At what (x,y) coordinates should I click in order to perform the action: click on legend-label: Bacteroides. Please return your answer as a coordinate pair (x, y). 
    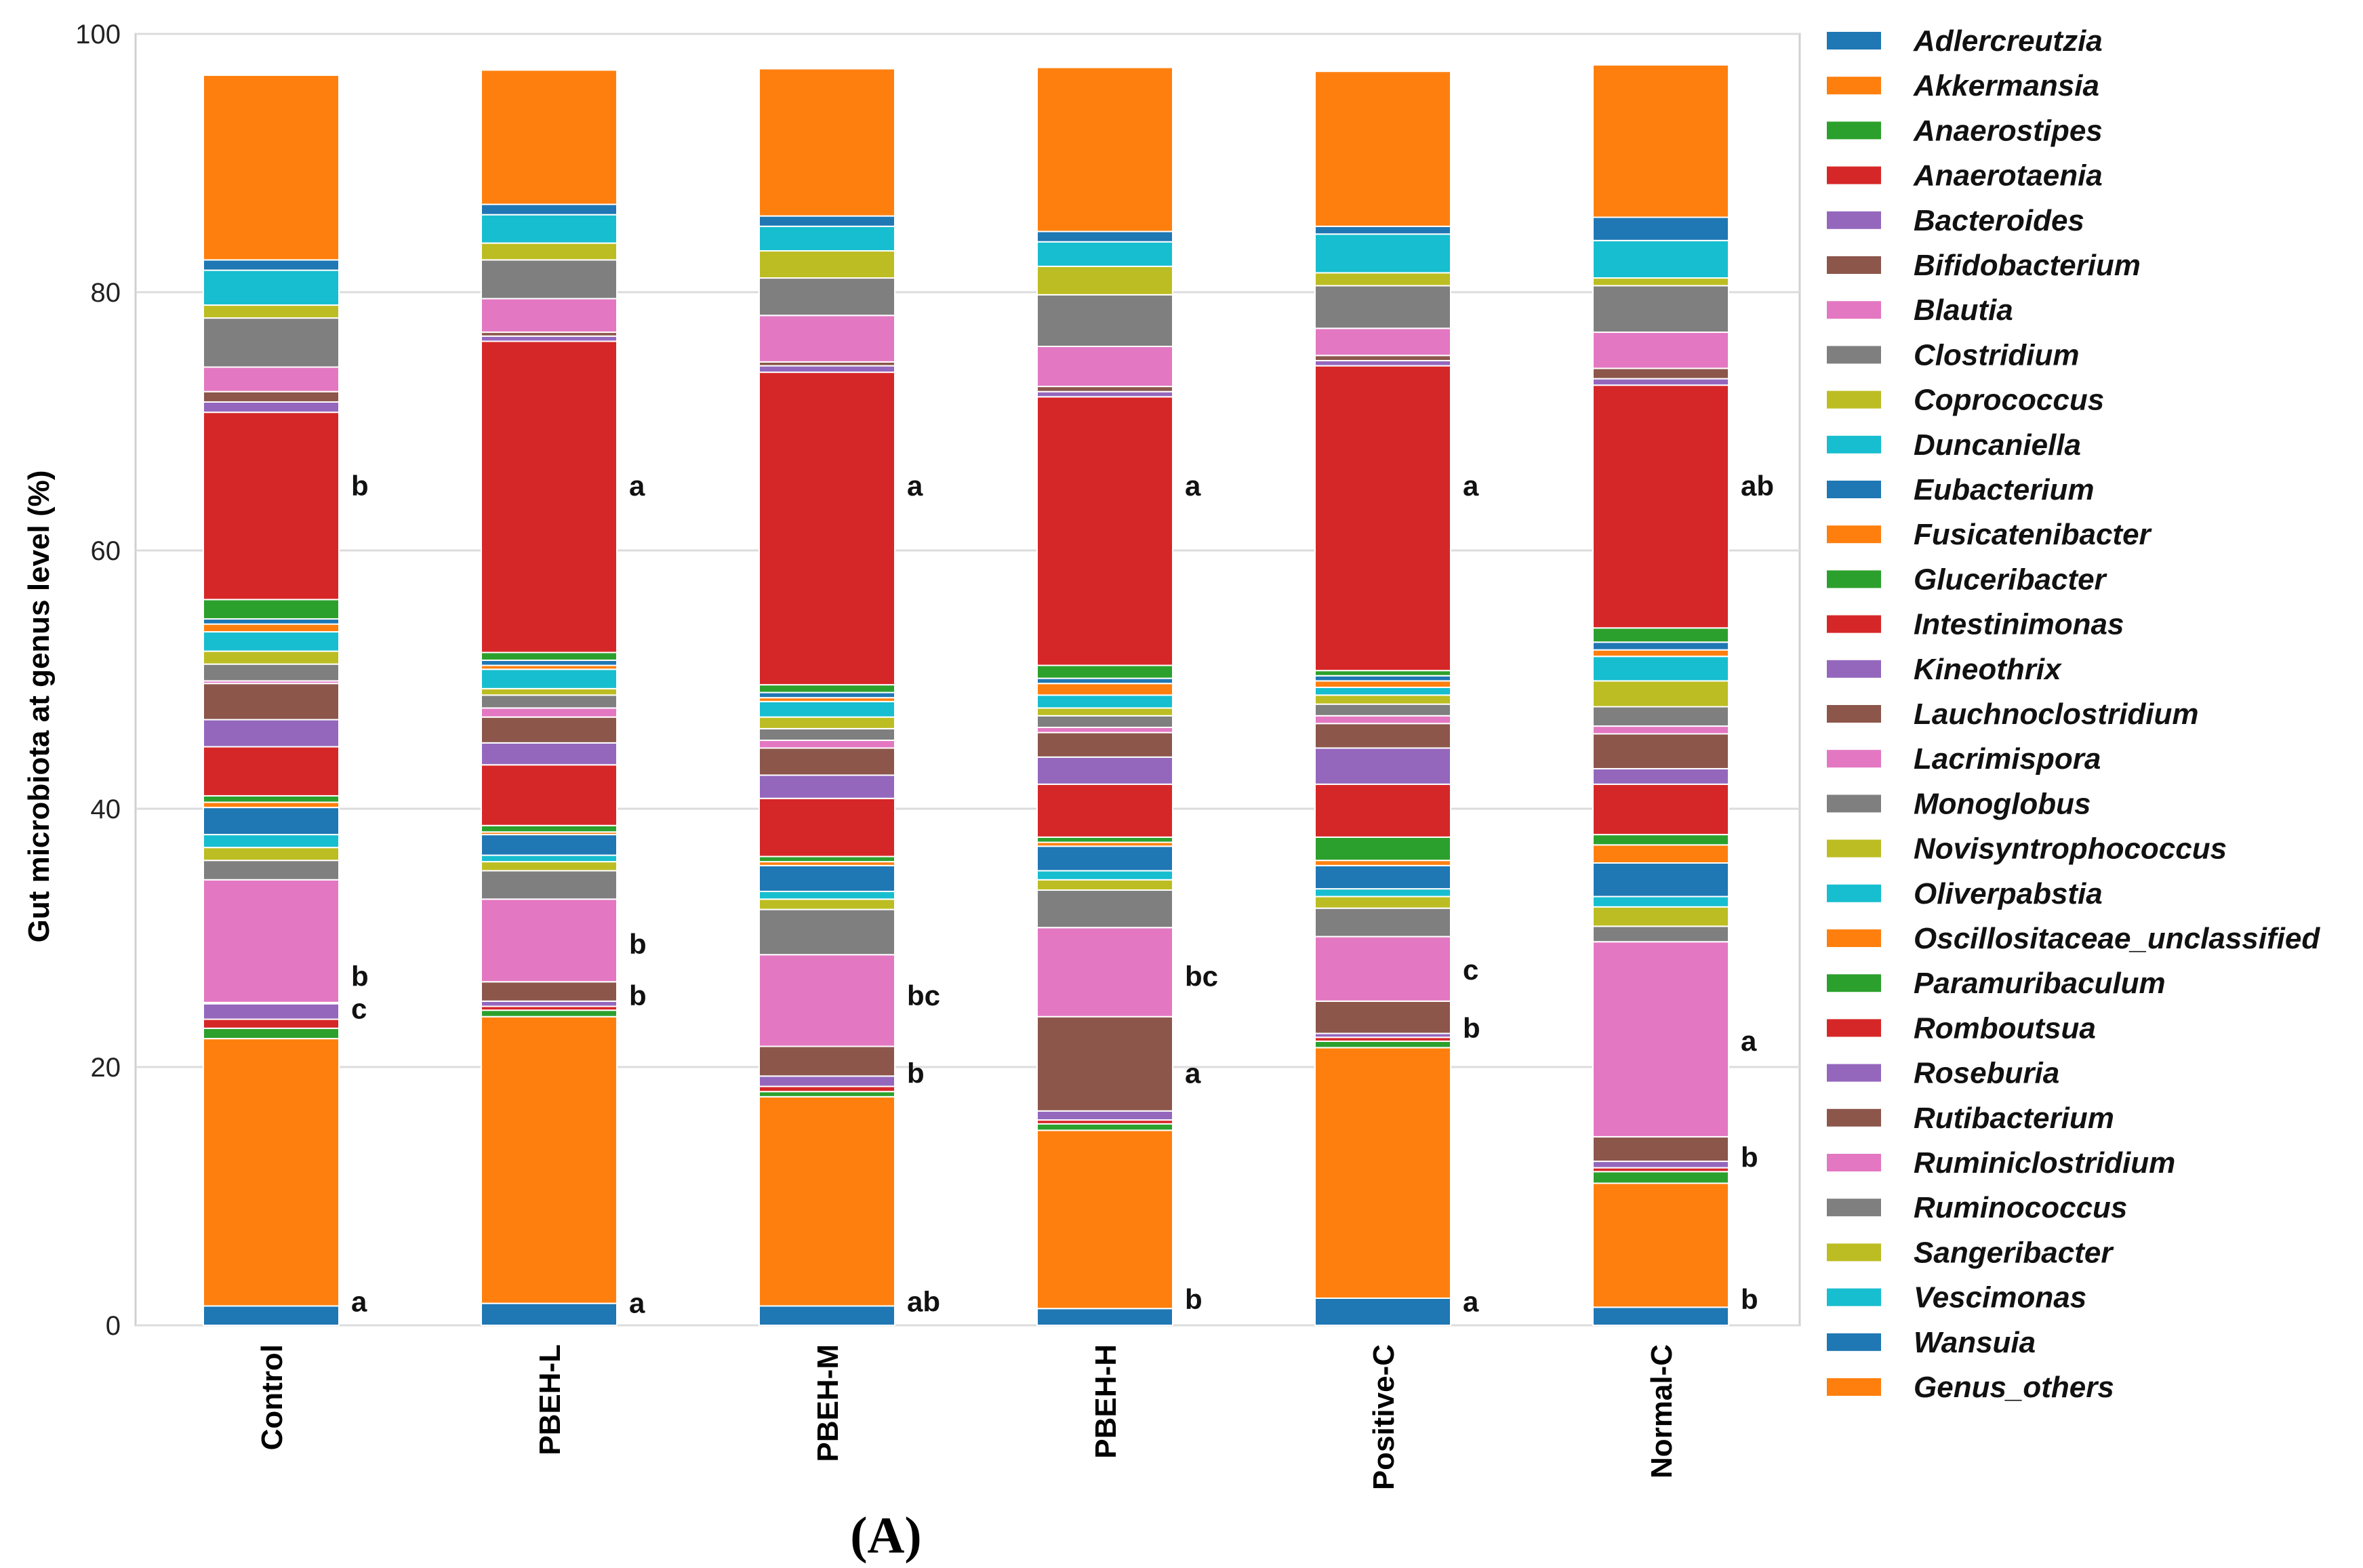
    Looking at the image, I should click on (1999, 220).